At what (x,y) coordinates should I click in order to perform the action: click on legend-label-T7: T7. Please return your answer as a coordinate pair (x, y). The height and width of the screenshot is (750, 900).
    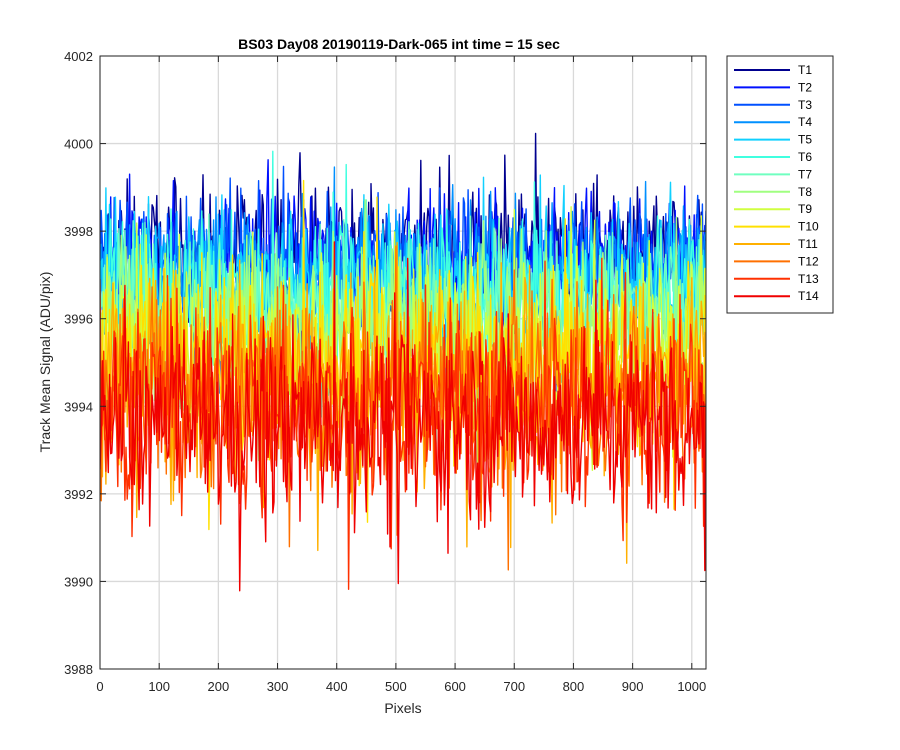
    Looking at the image, I should click on (805, 174).